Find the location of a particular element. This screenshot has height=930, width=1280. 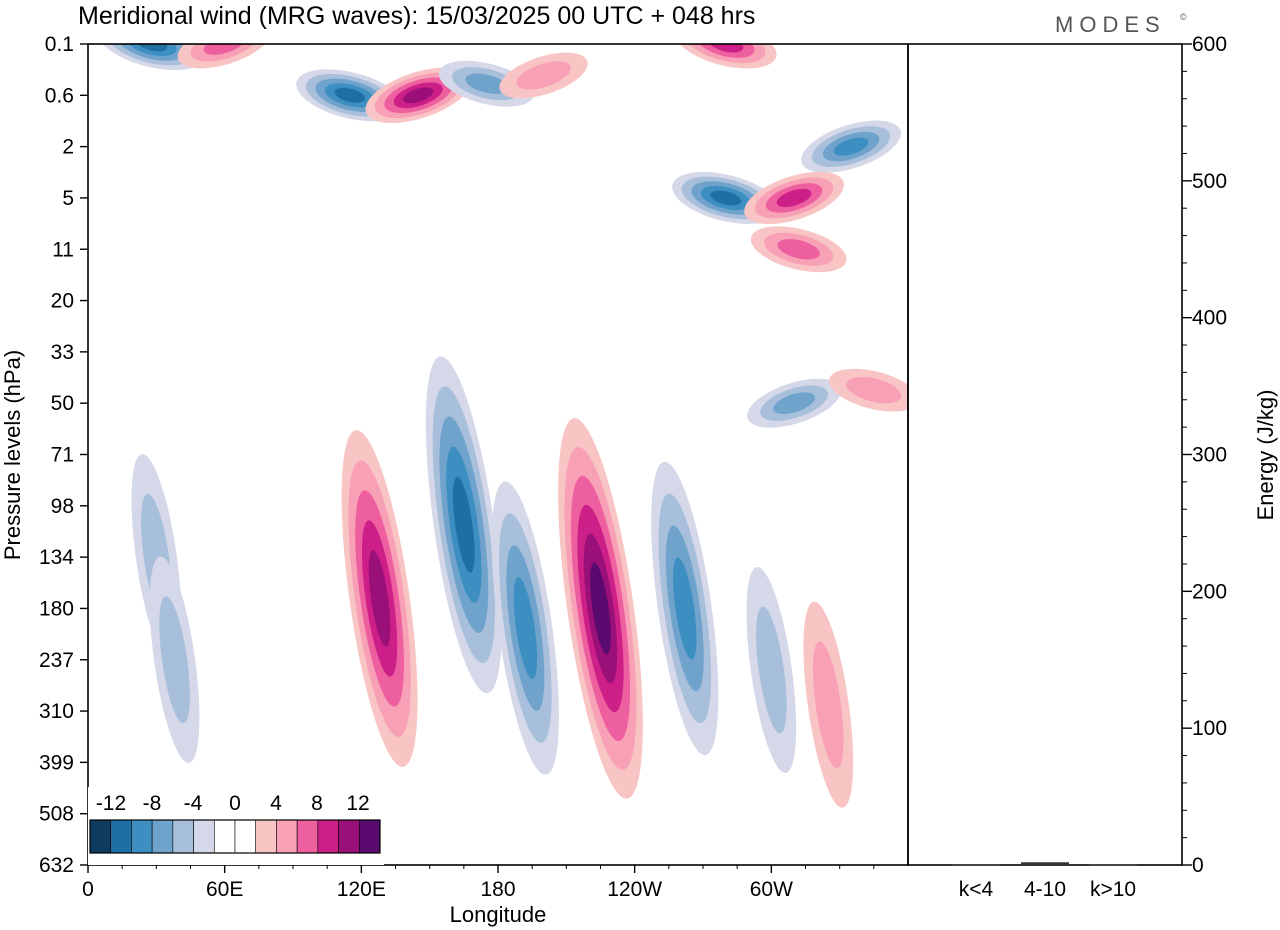

y-tick-label: 33 is located at coordinates (62, 352).